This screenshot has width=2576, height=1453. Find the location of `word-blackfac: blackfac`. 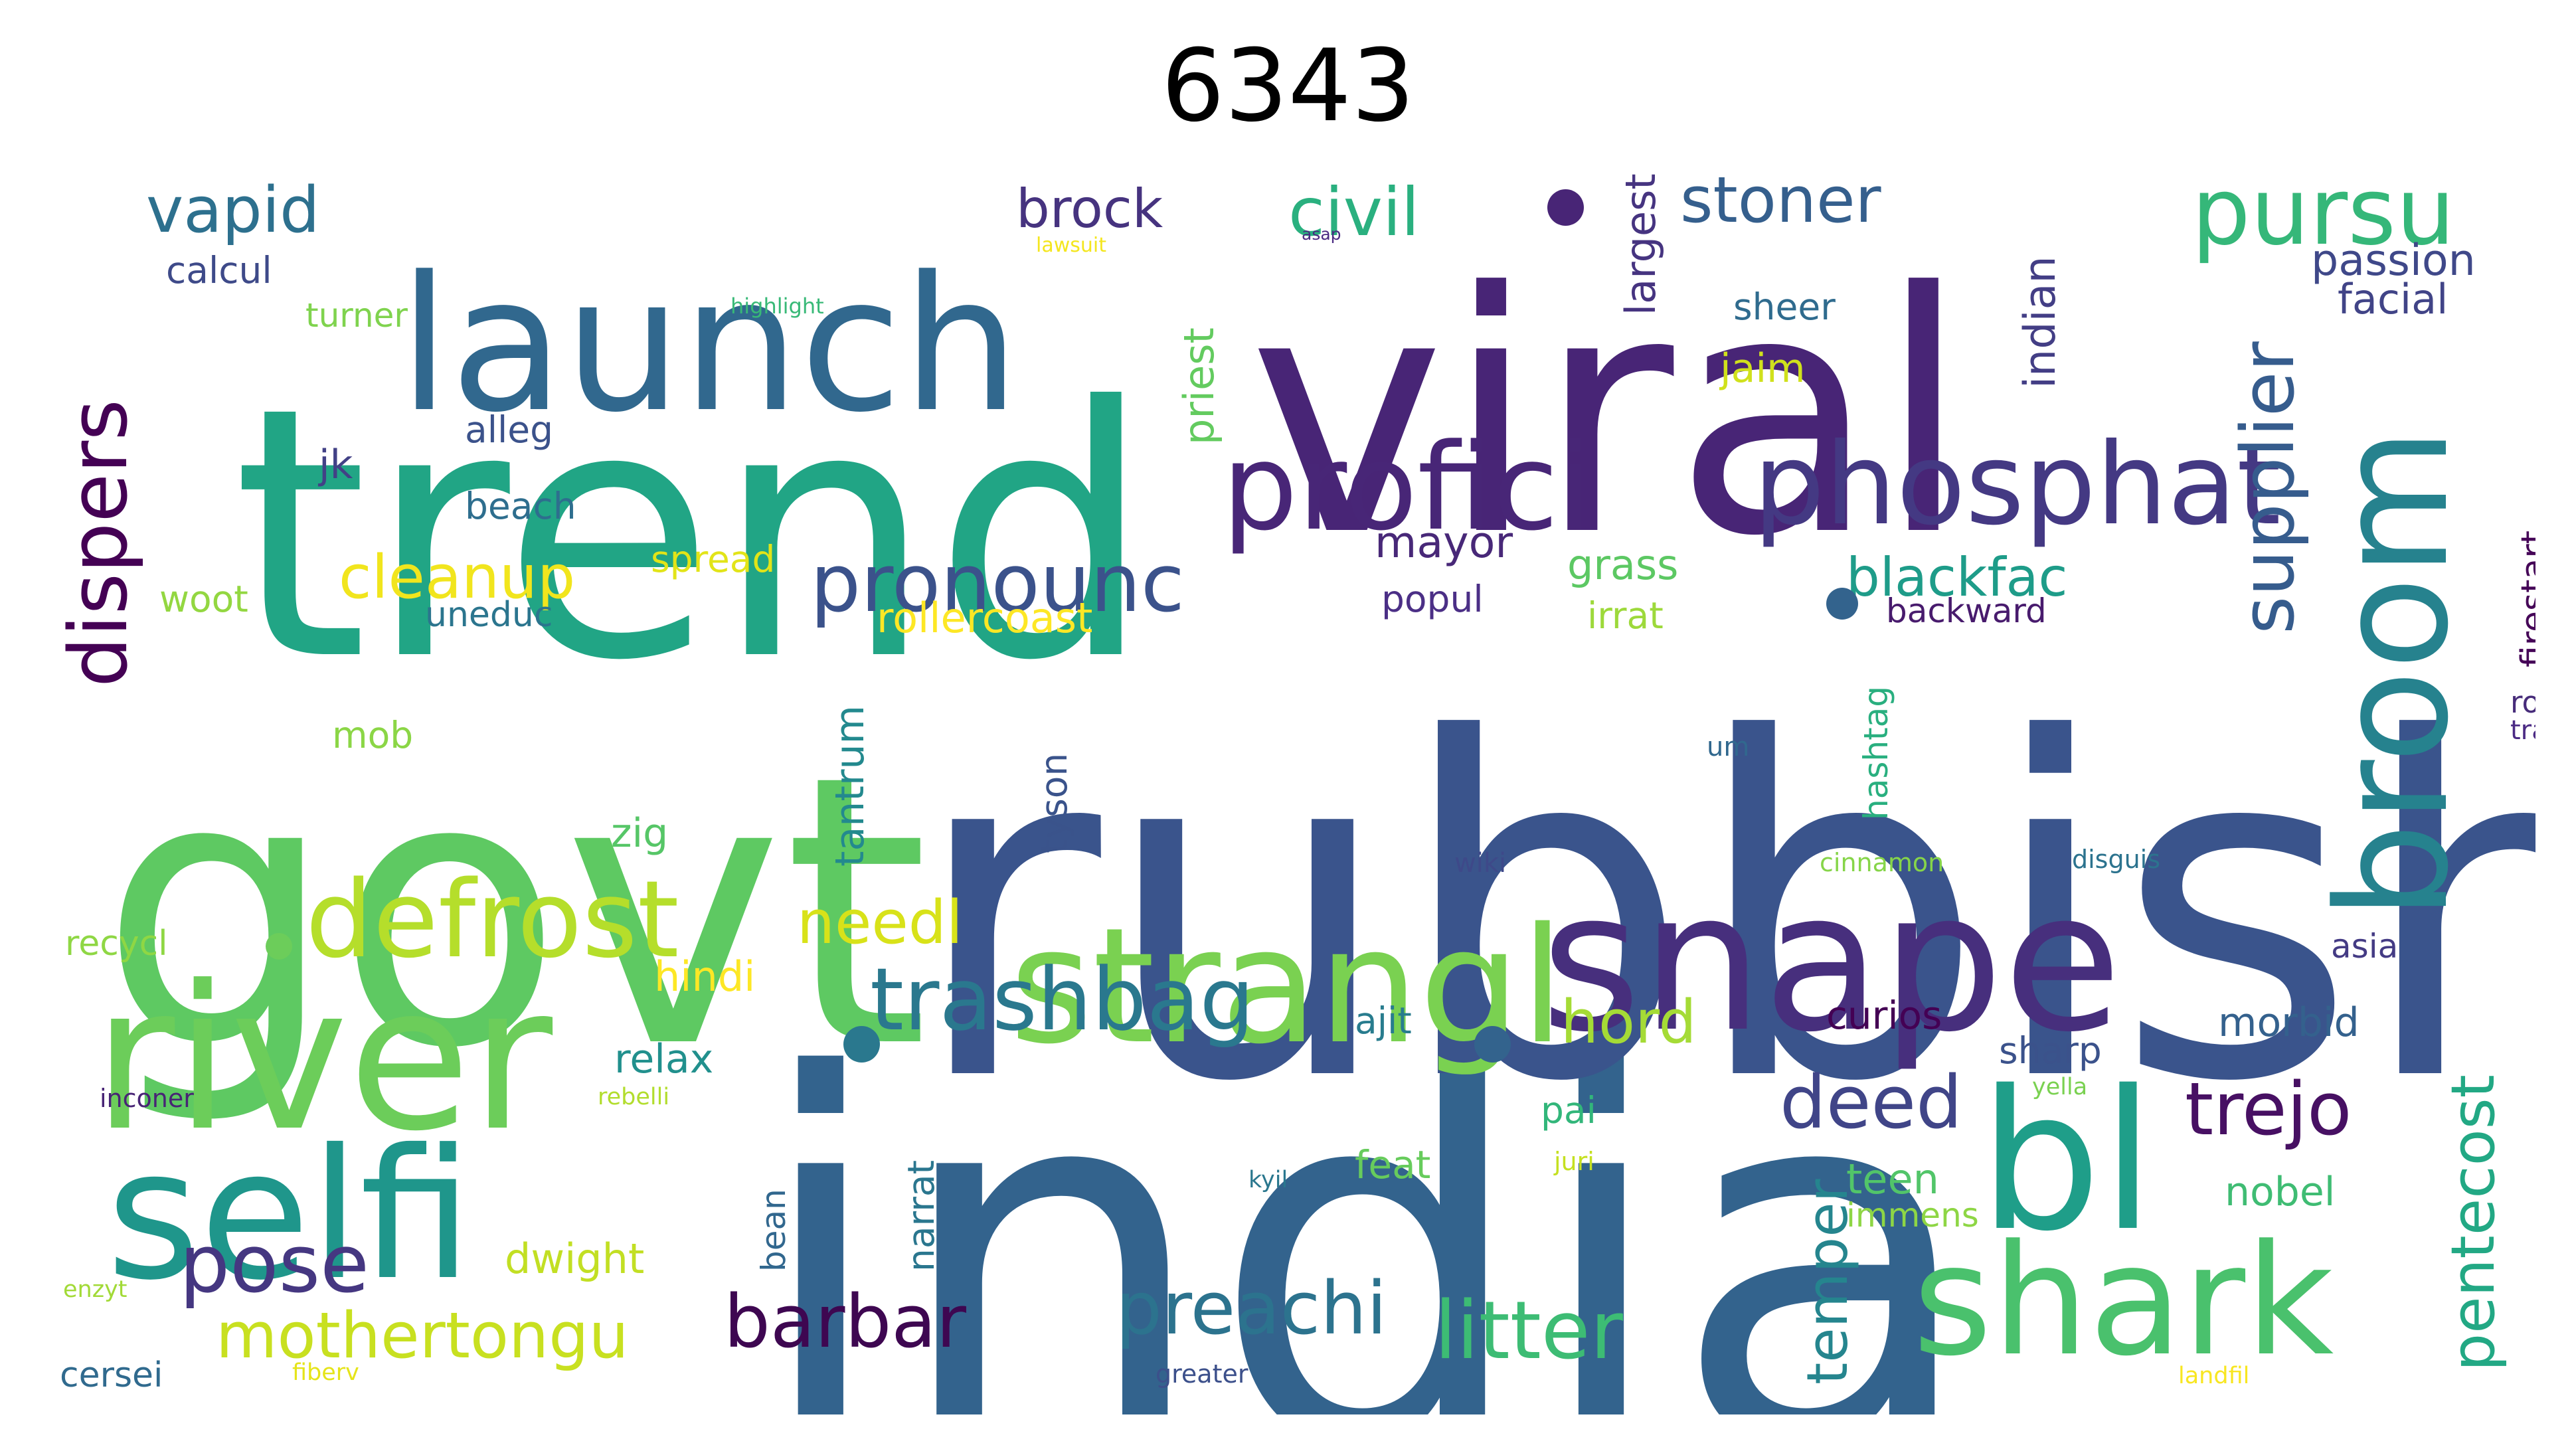

word-blackfac: blackfac is located at coordinates (1957, 577).